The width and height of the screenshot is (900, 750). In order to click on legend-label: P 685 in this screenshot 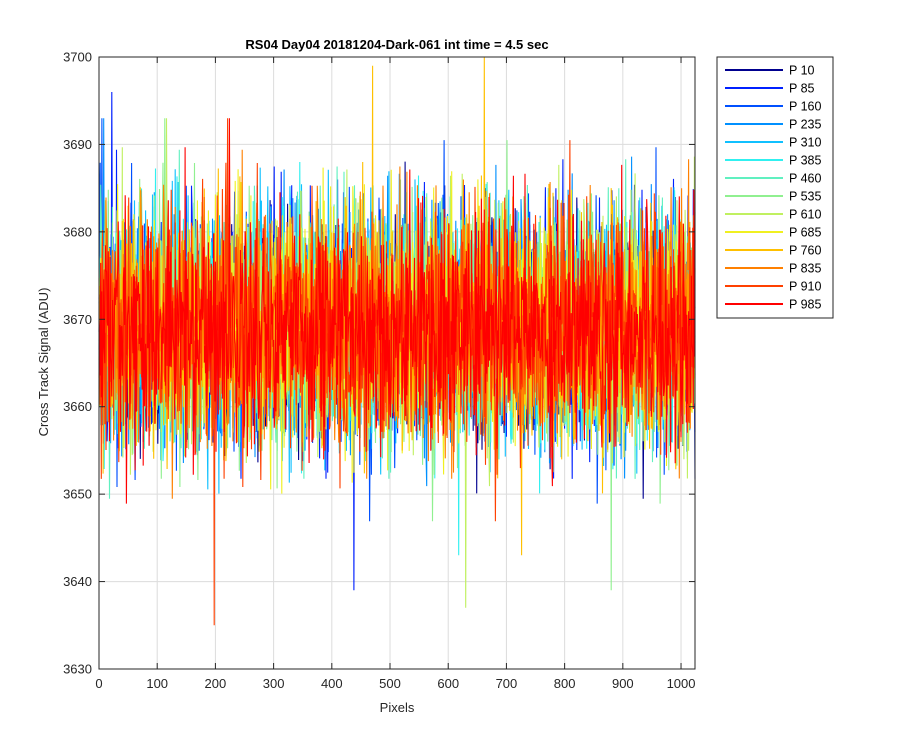, I will do `click(805, 233)`.